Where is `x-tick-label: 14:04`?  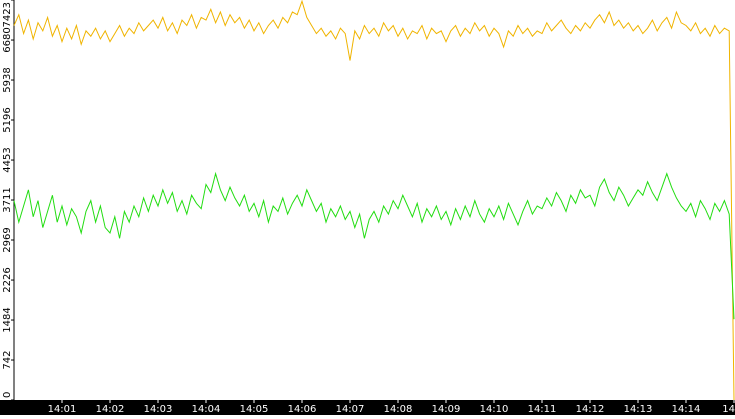 x-tick-label: 14:04 is located at coordinates (206, 409).